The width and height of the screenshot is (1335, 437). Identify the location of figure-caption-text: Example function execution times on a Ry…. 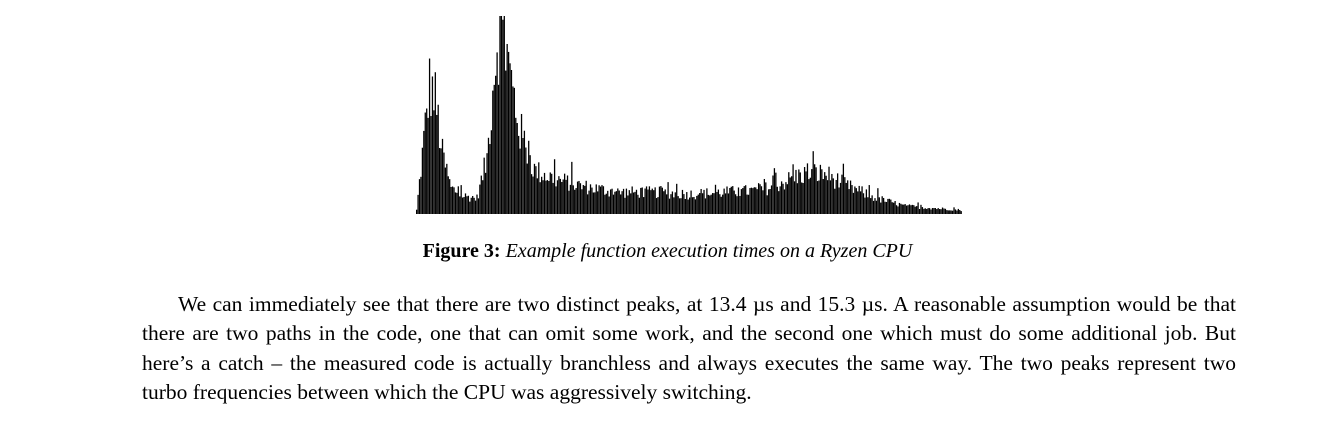
(709, 251).